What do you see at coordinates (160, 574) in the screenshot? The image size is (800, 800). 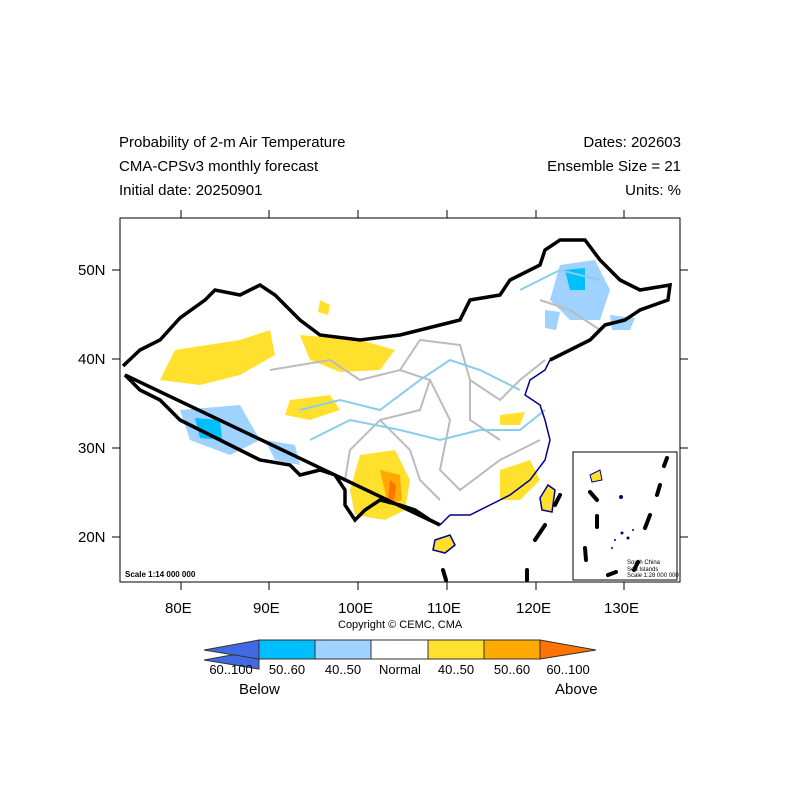 I see `map-scale: Scale 1:14 000 000` at bounding box center [160, 574].